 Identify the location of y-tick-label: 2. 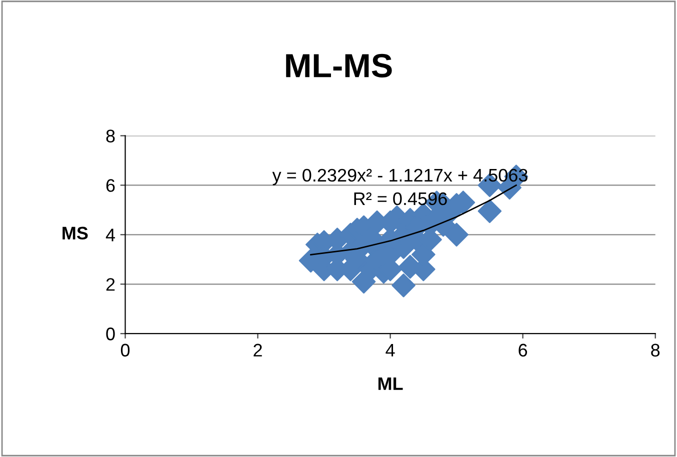
(110, 284).